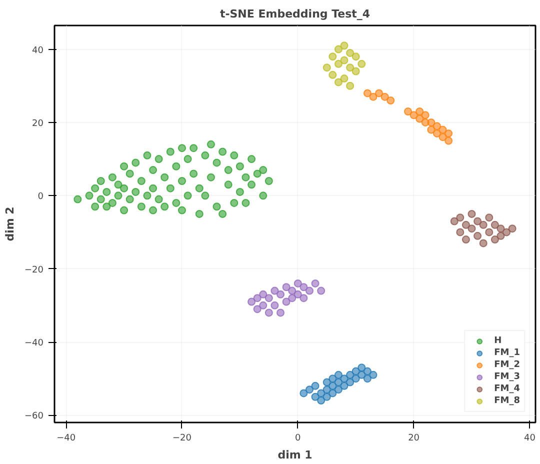 The image size is (540, 464). I want to click on y-tick-label: −20, so click(34, 270).